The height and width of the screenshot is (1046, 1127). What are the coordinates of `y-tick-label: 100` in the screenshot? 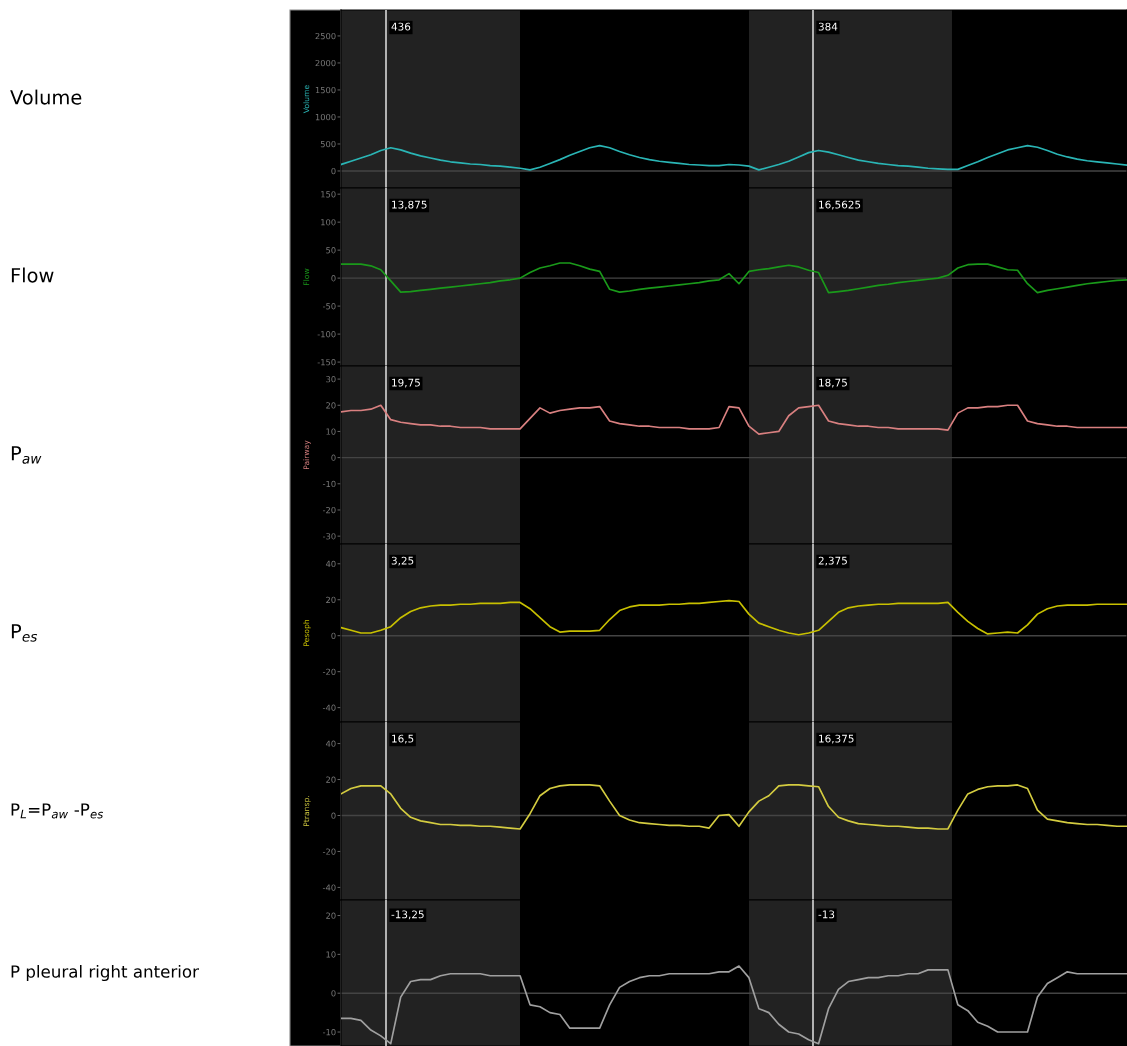 It's located at (328, 222).